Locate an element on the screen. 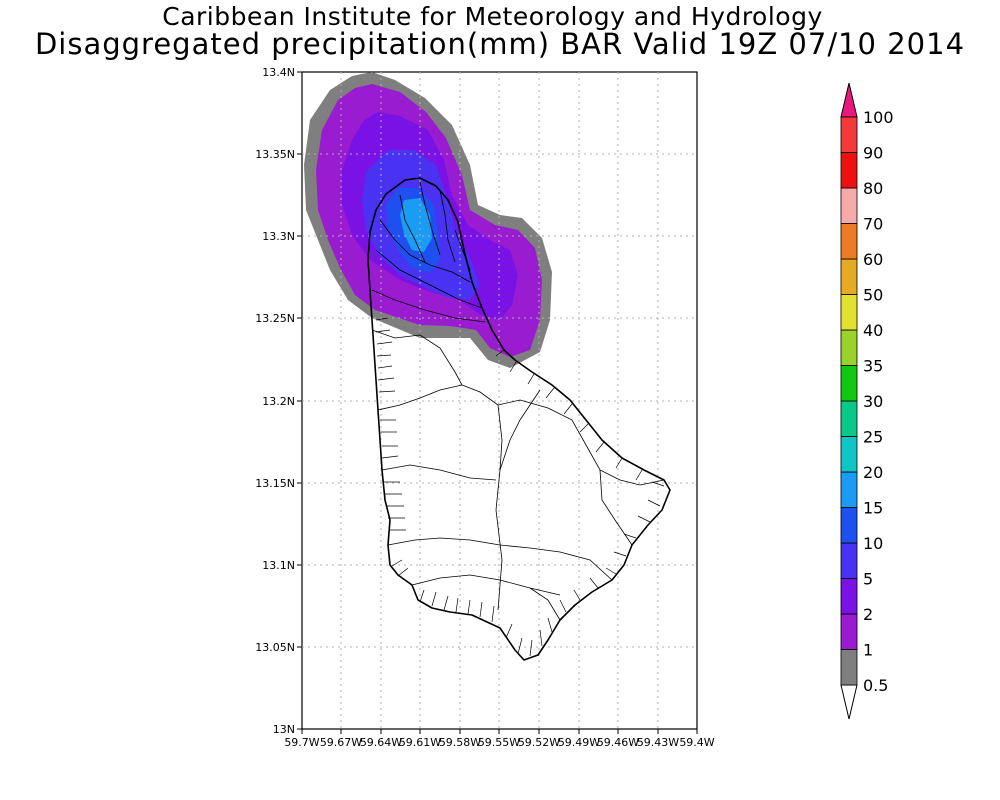 The image size is (1000, 800). colorbar-label: 15 is located at coordinates (873, 508).